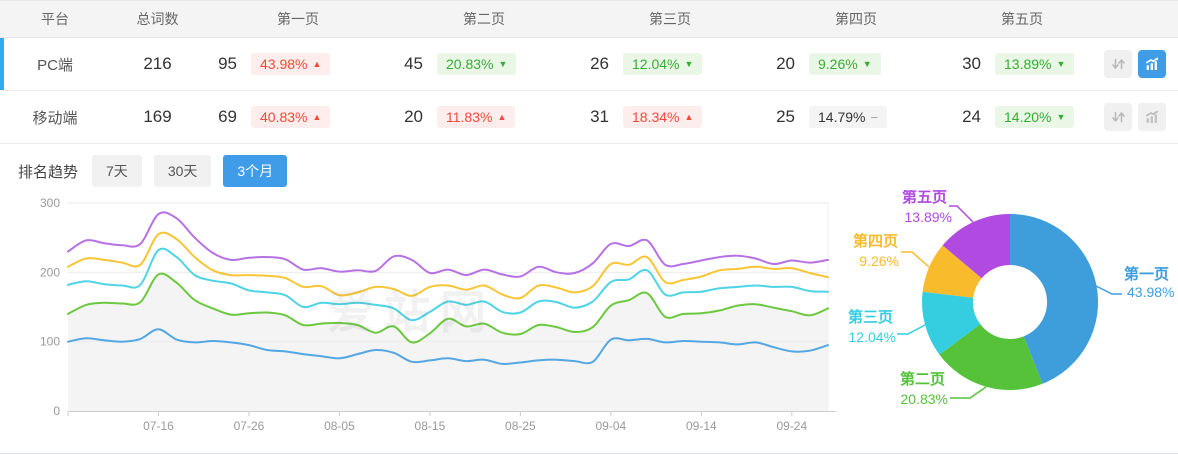  I want to click on svg-text: 08-15, so click(430, 426).